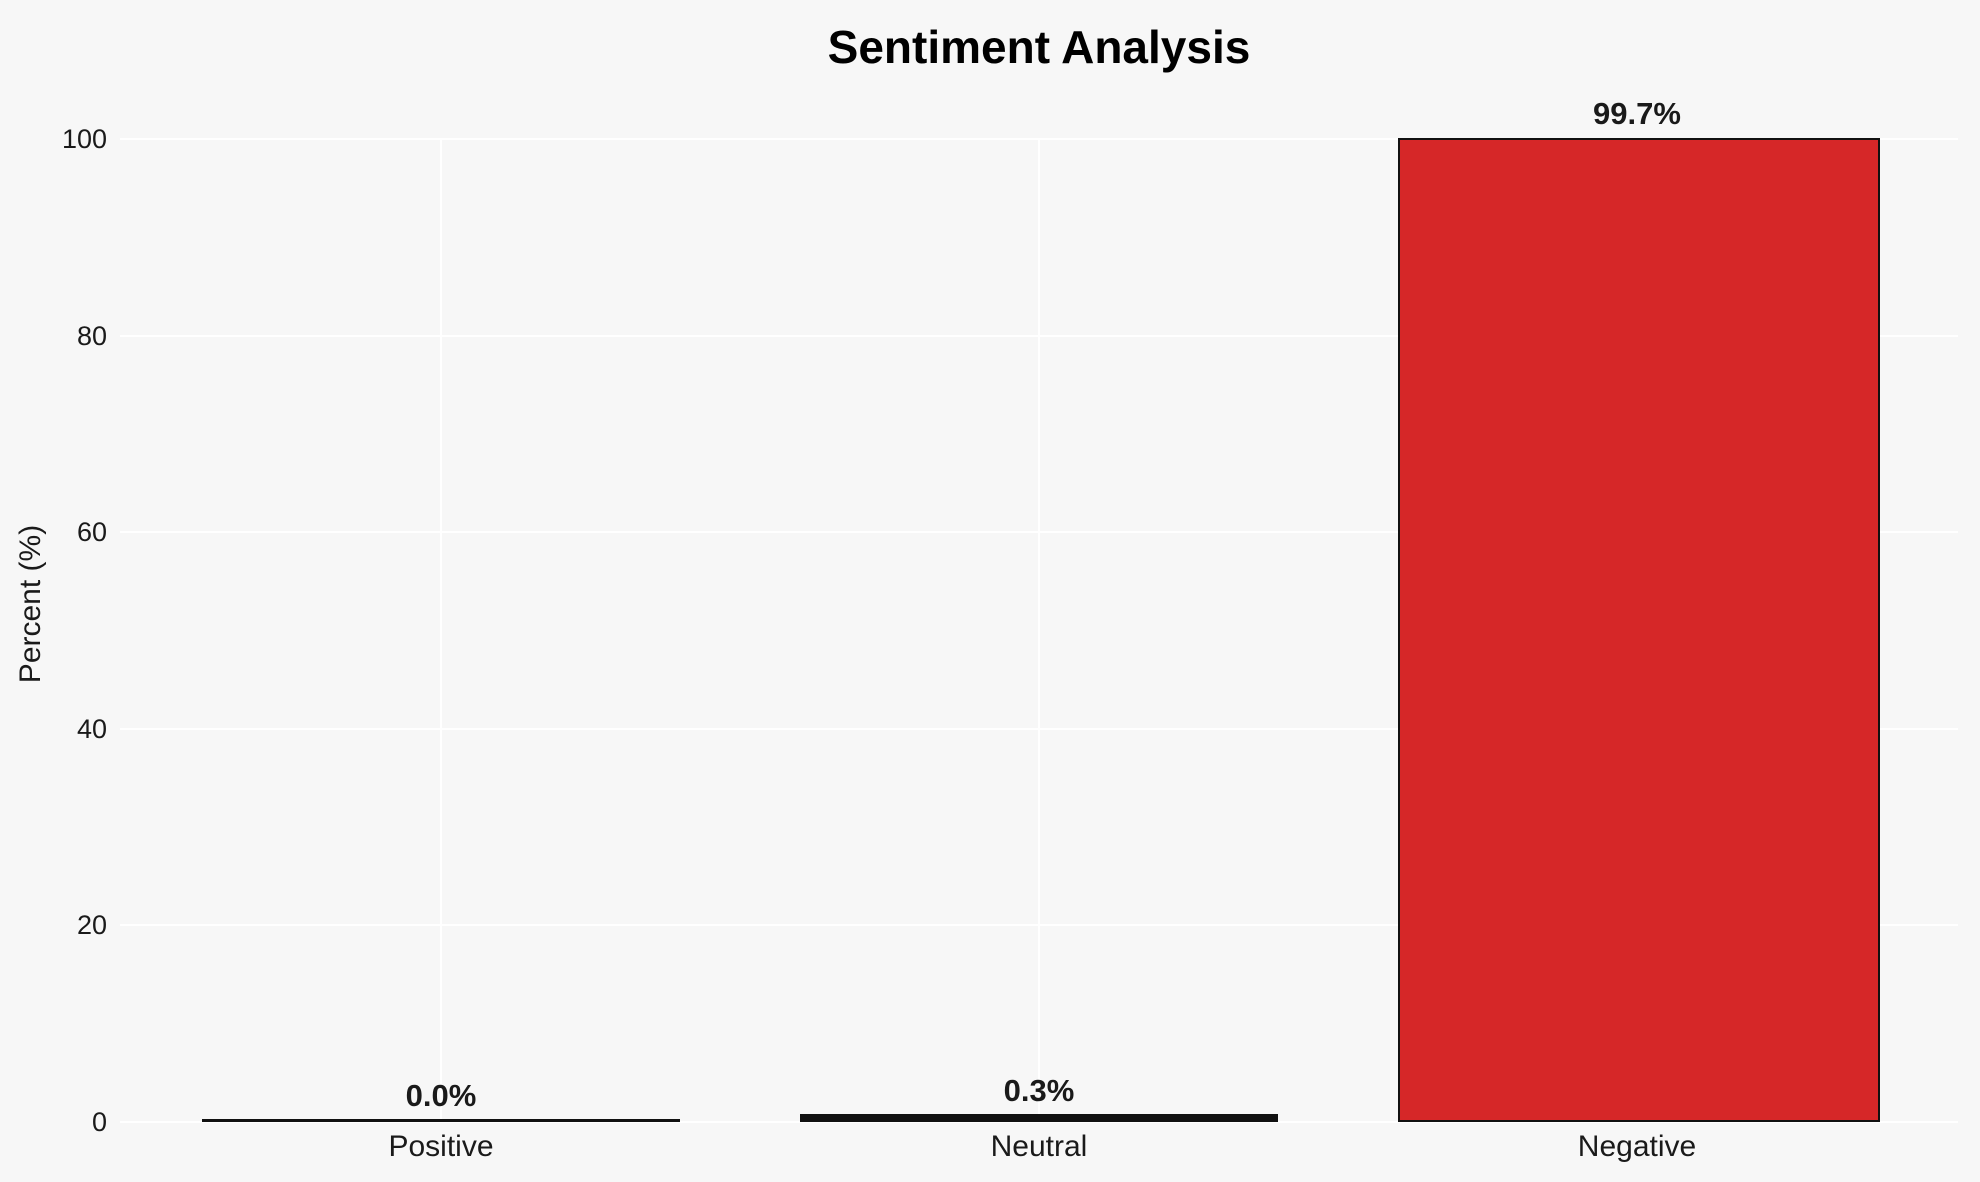  I want to click on x-tick-label-neutral: Neutral, so click(1039, 1146).